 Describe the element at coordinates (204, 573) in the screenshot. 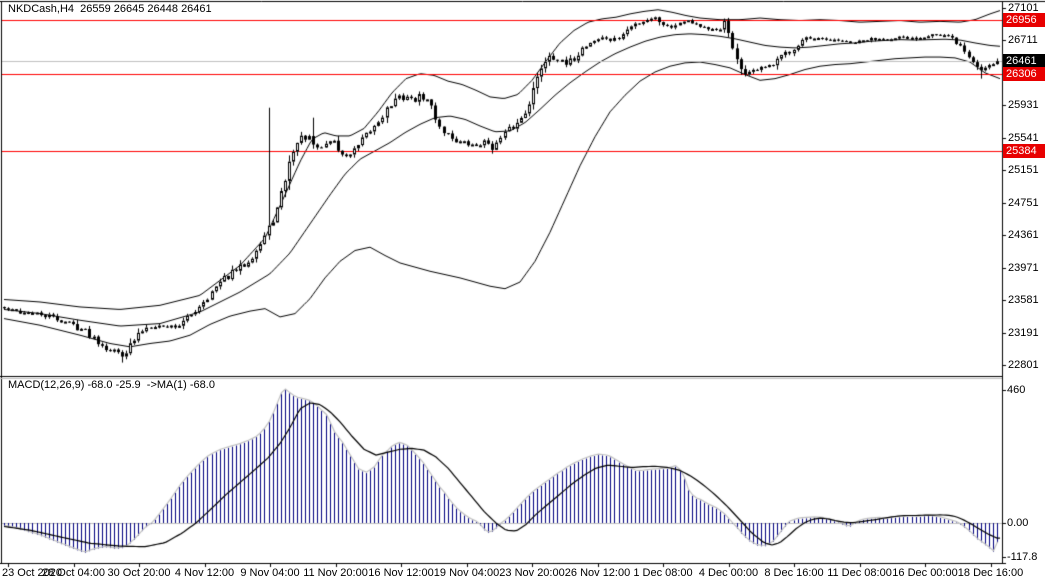

I see `date-label: 4 Nov 12:00` at that location.